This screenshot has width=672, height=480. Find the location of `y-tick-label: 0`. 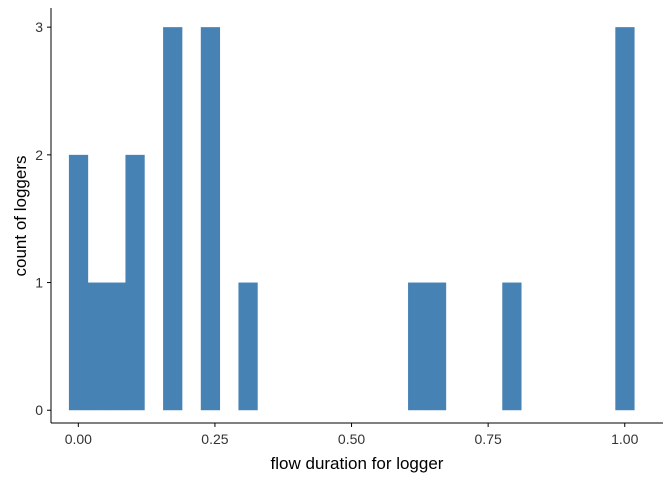

y-tick-label: 0 is located at coordinates (39, 410).